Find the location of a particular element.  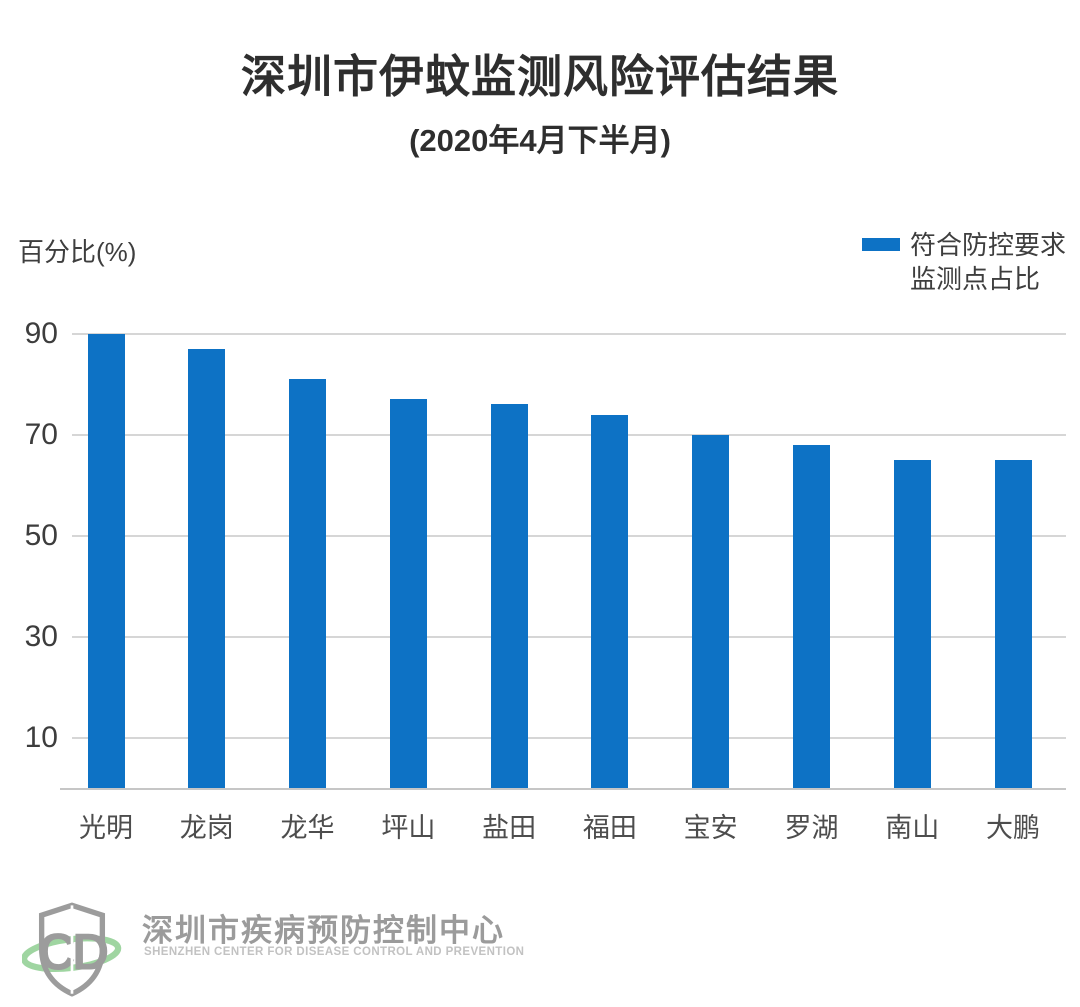

y-tick-label: 10 is located at coordinates (41, 738).